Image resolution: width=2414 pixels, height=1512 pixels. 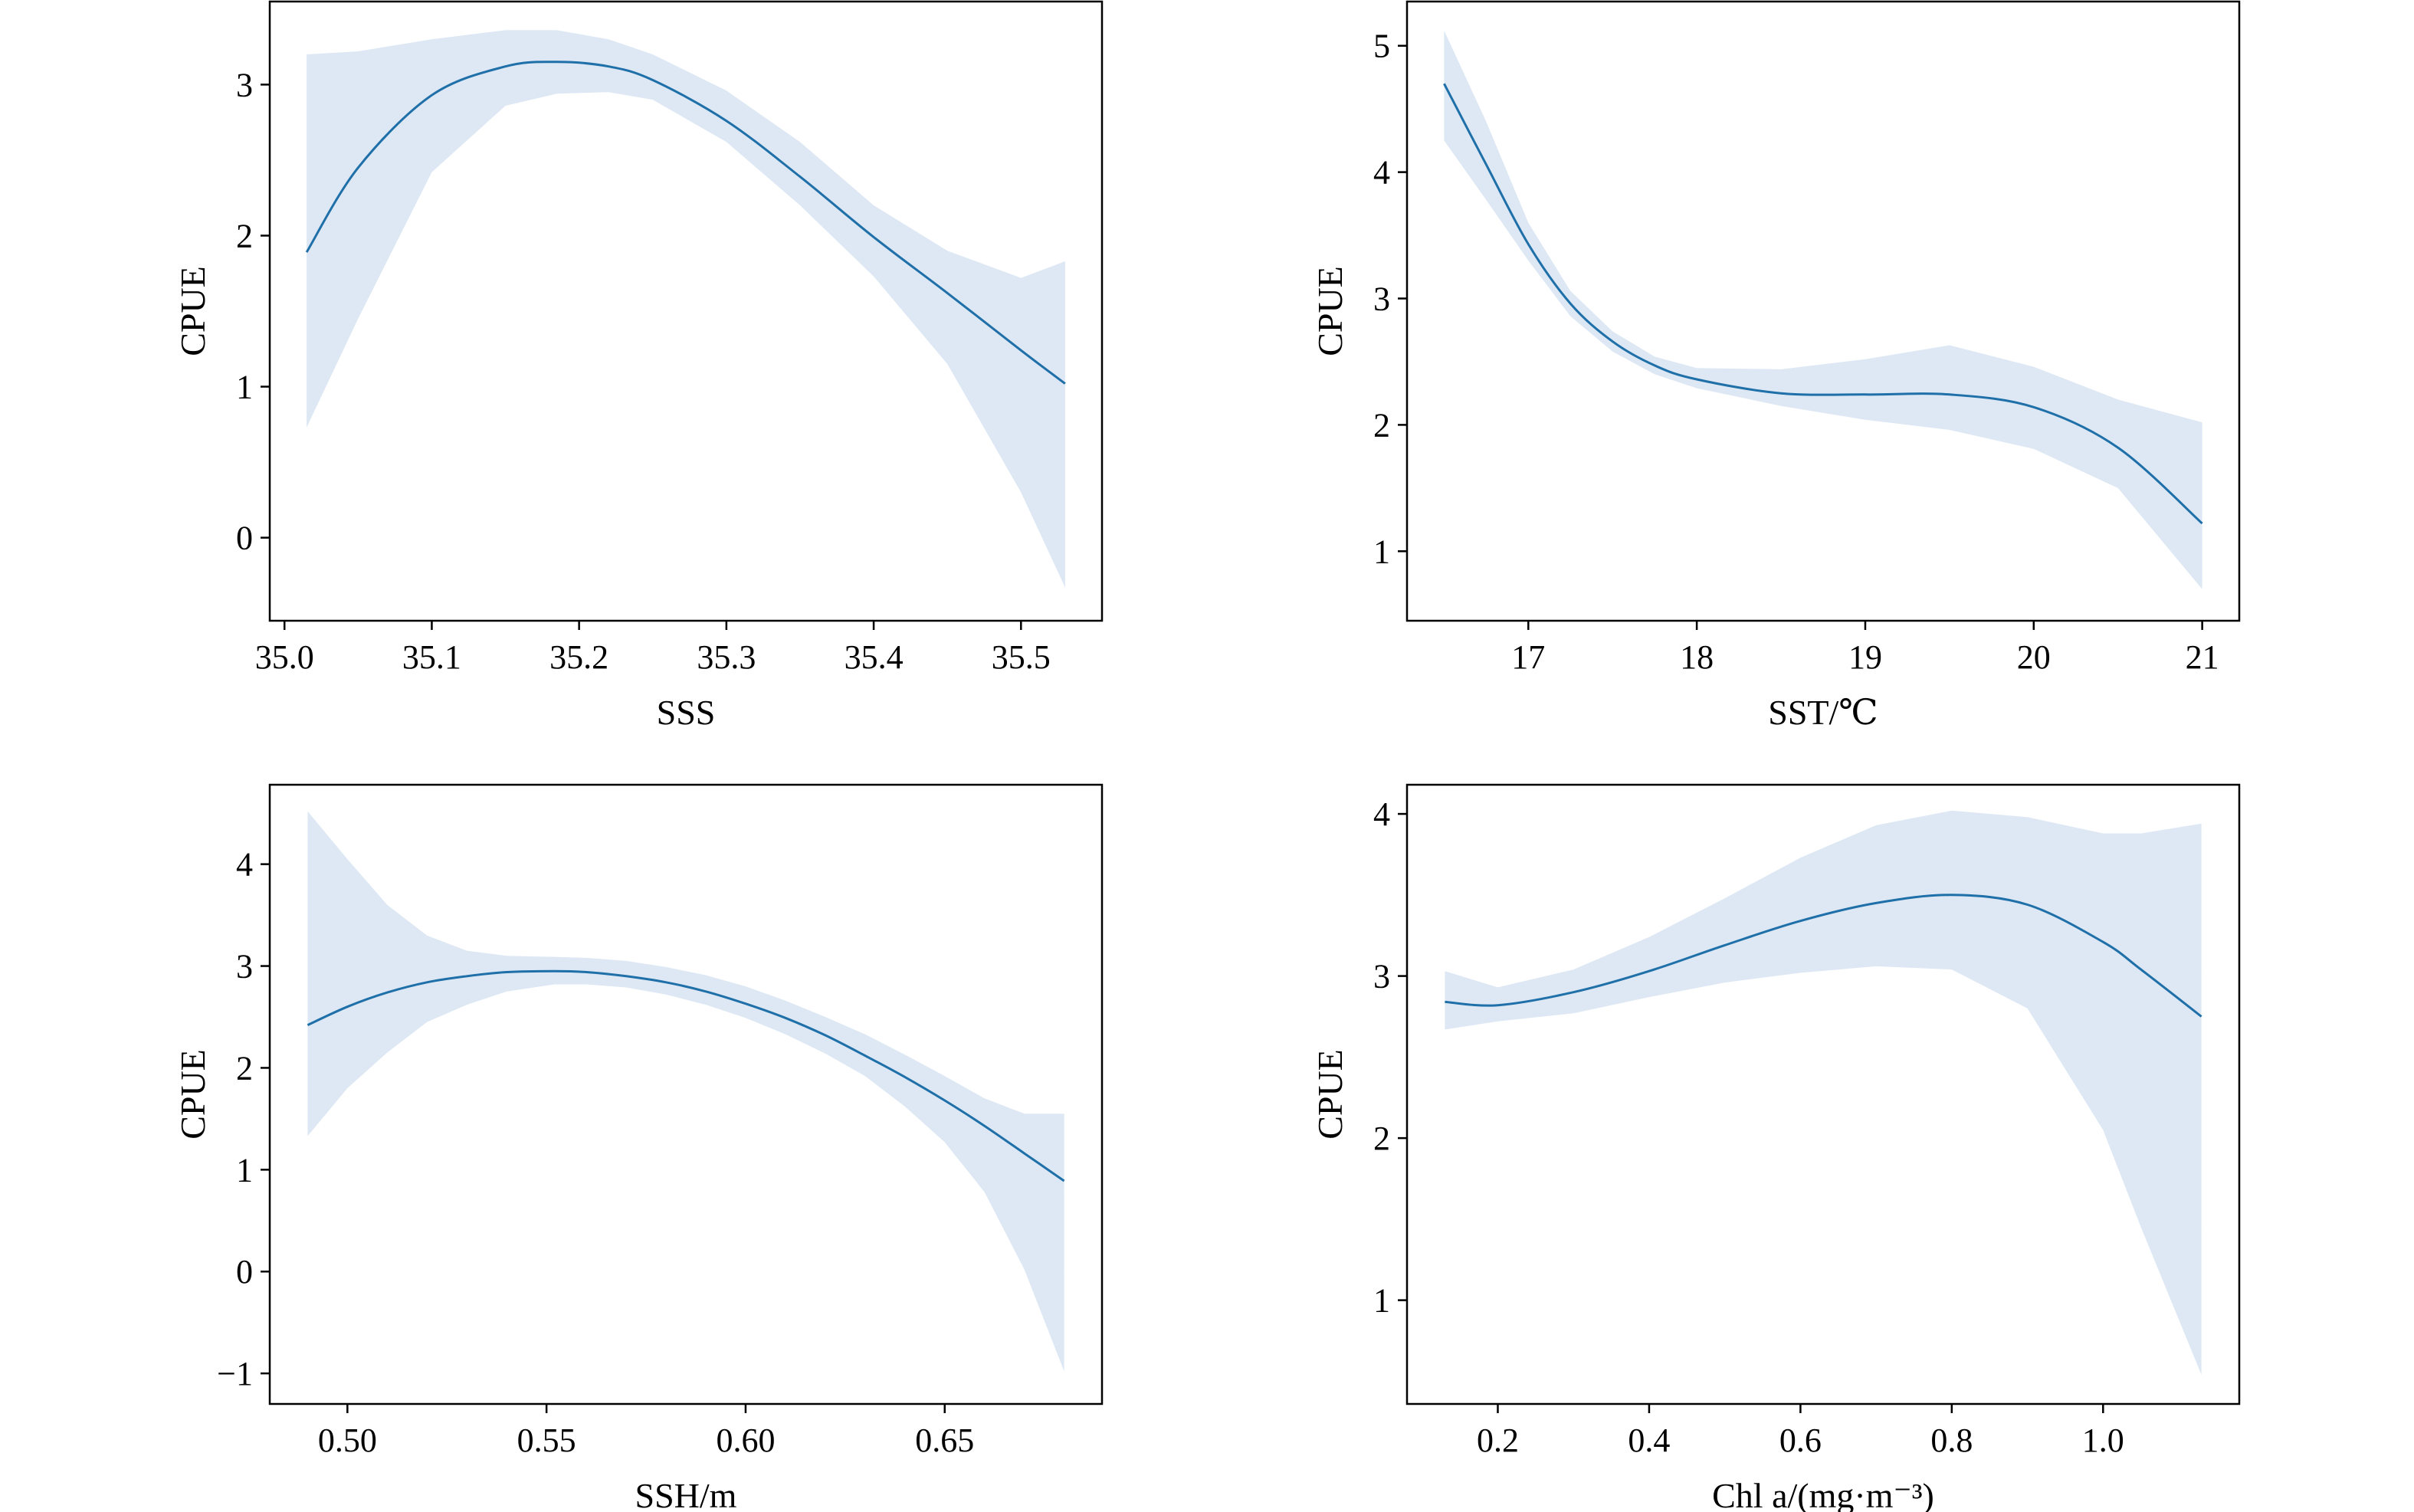 I want to click on x-axis-label: SSH/m, so click(x=686, y=1494).